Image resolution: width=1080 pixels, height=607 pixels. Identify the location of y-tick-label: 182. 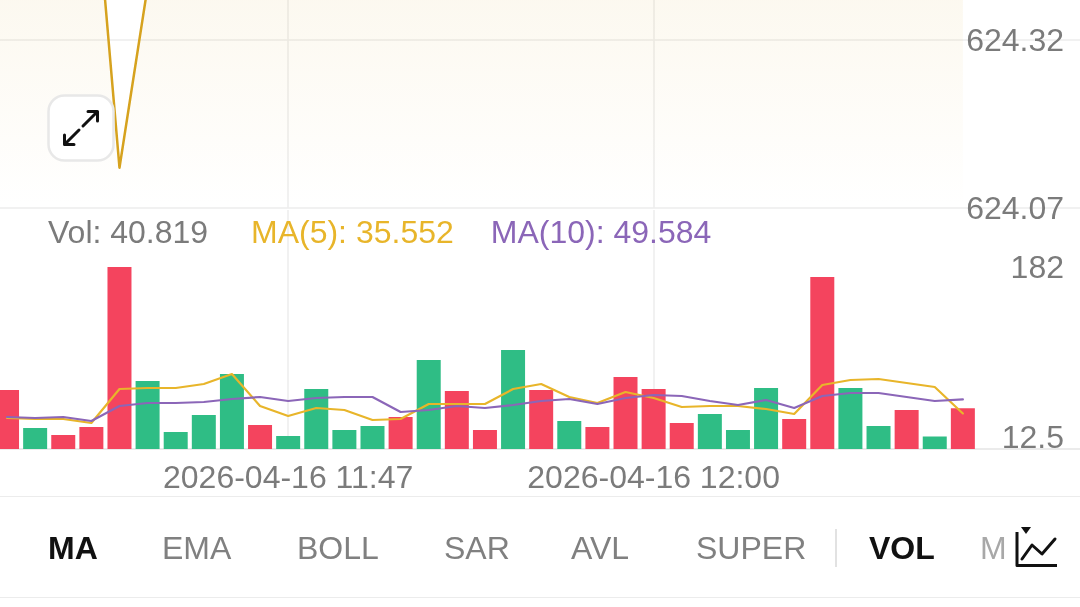
(1037, 267).